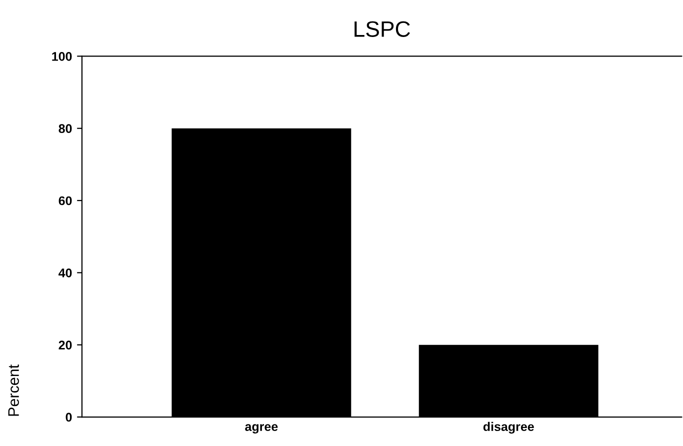 The image size is (683, 446). What do you see at coordinates (62, 56) in the screenshot?
I see `y-tick-label: 100` at bounding box center [62, 56].